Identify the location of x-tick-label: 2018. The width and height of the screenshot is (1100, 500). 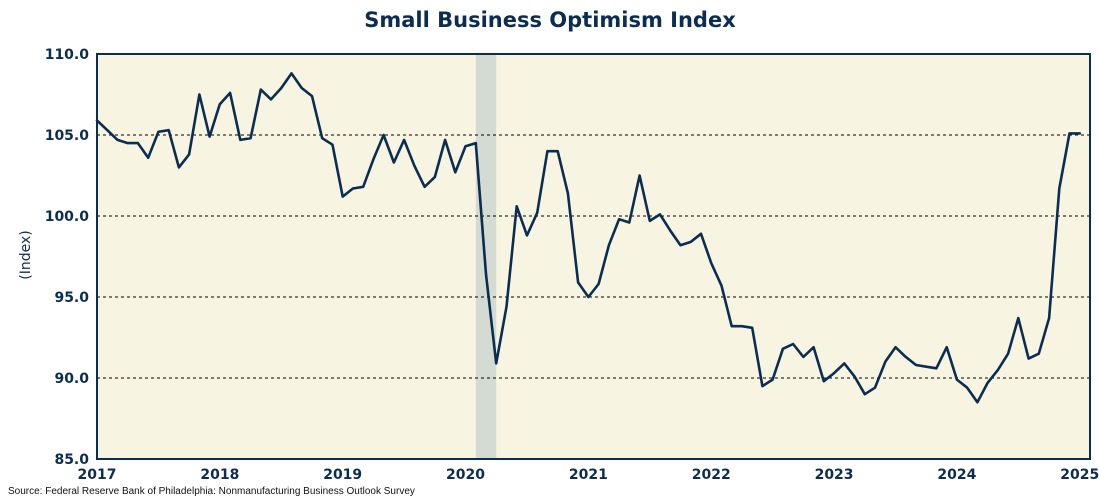
(219, 475).